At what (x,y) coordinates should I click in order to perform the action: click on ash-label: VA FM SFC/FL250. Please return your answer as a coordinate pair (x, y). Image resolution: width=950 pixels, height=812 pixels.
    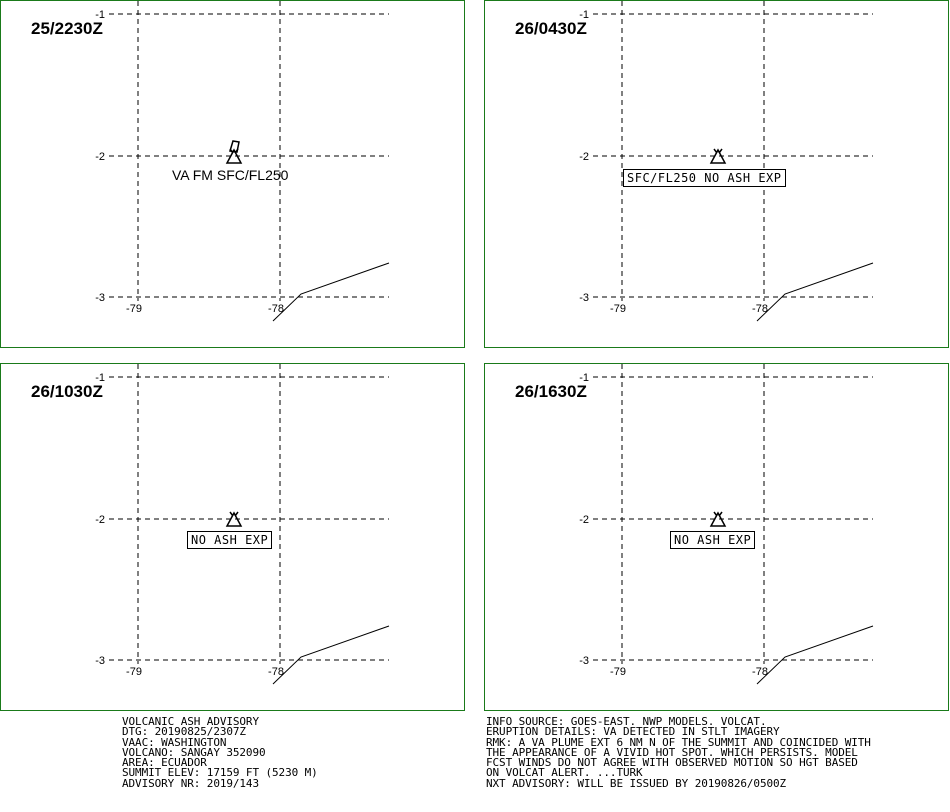
    Looking at the image, I should click on (230, 175).